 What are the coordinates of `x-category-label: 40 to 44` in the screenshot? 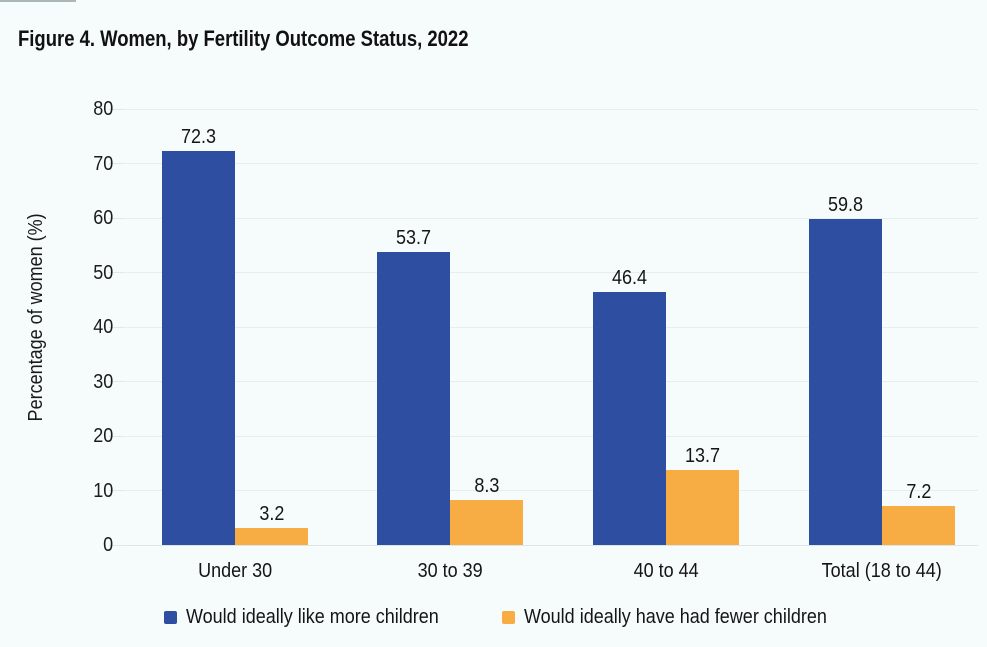 It's located at (666, 571).